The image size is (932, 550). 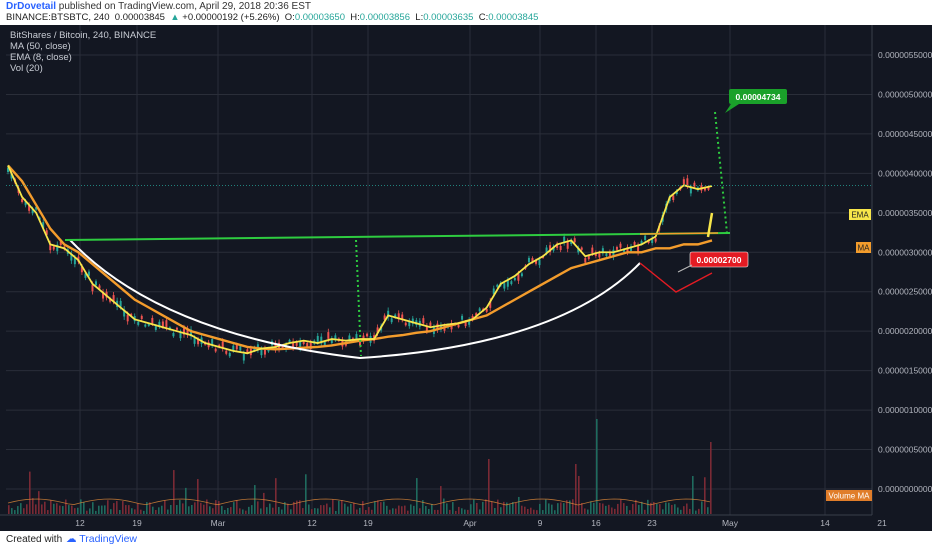 What do you see at coordinates (58, 17) in the screenshot?
I see `symbol-label: BINANCE:BTSBTC, 240` at bounding box center [58, 17].